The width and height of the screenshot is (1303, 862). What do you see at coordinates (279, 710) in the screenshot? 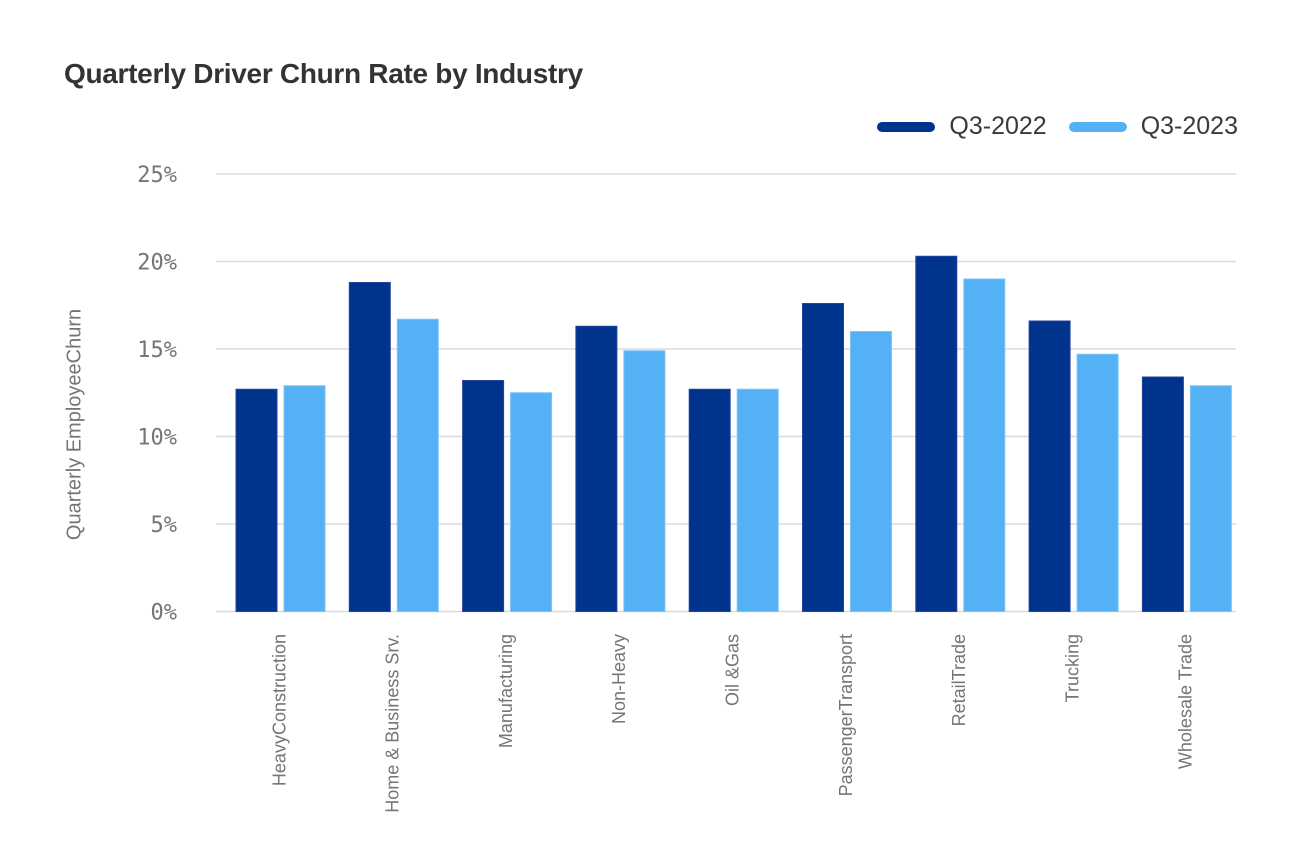
I see `x-category-label-heavyconstruction: HeavyConstruction` at bounding box center [279, 710].